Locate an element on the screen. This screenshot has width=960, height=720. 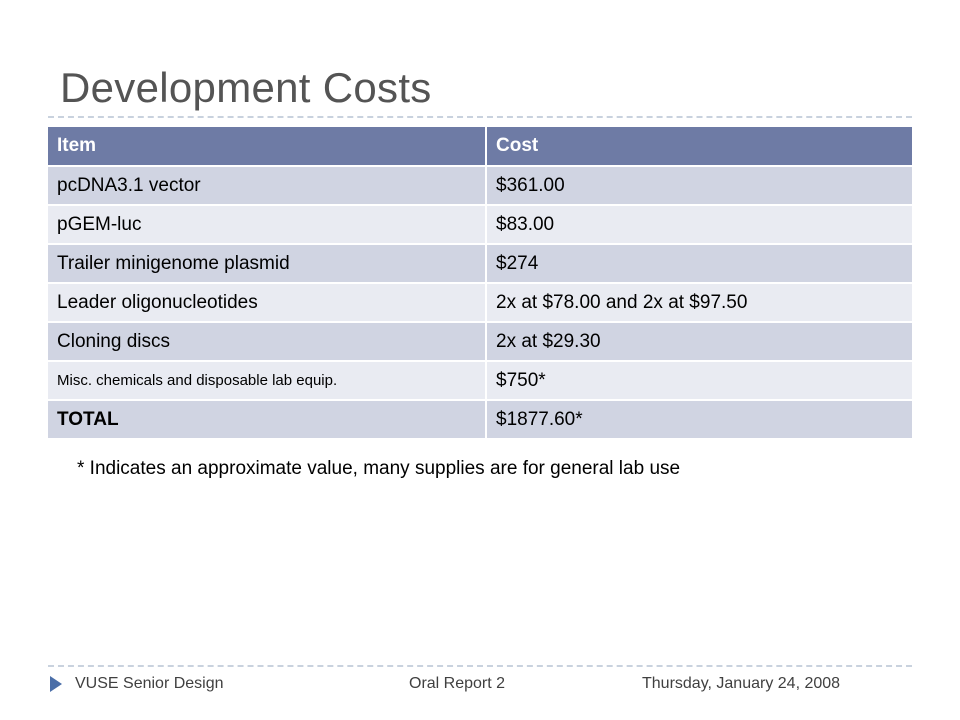
table-header-row: Item Cost is located at coordinates (480, 147).